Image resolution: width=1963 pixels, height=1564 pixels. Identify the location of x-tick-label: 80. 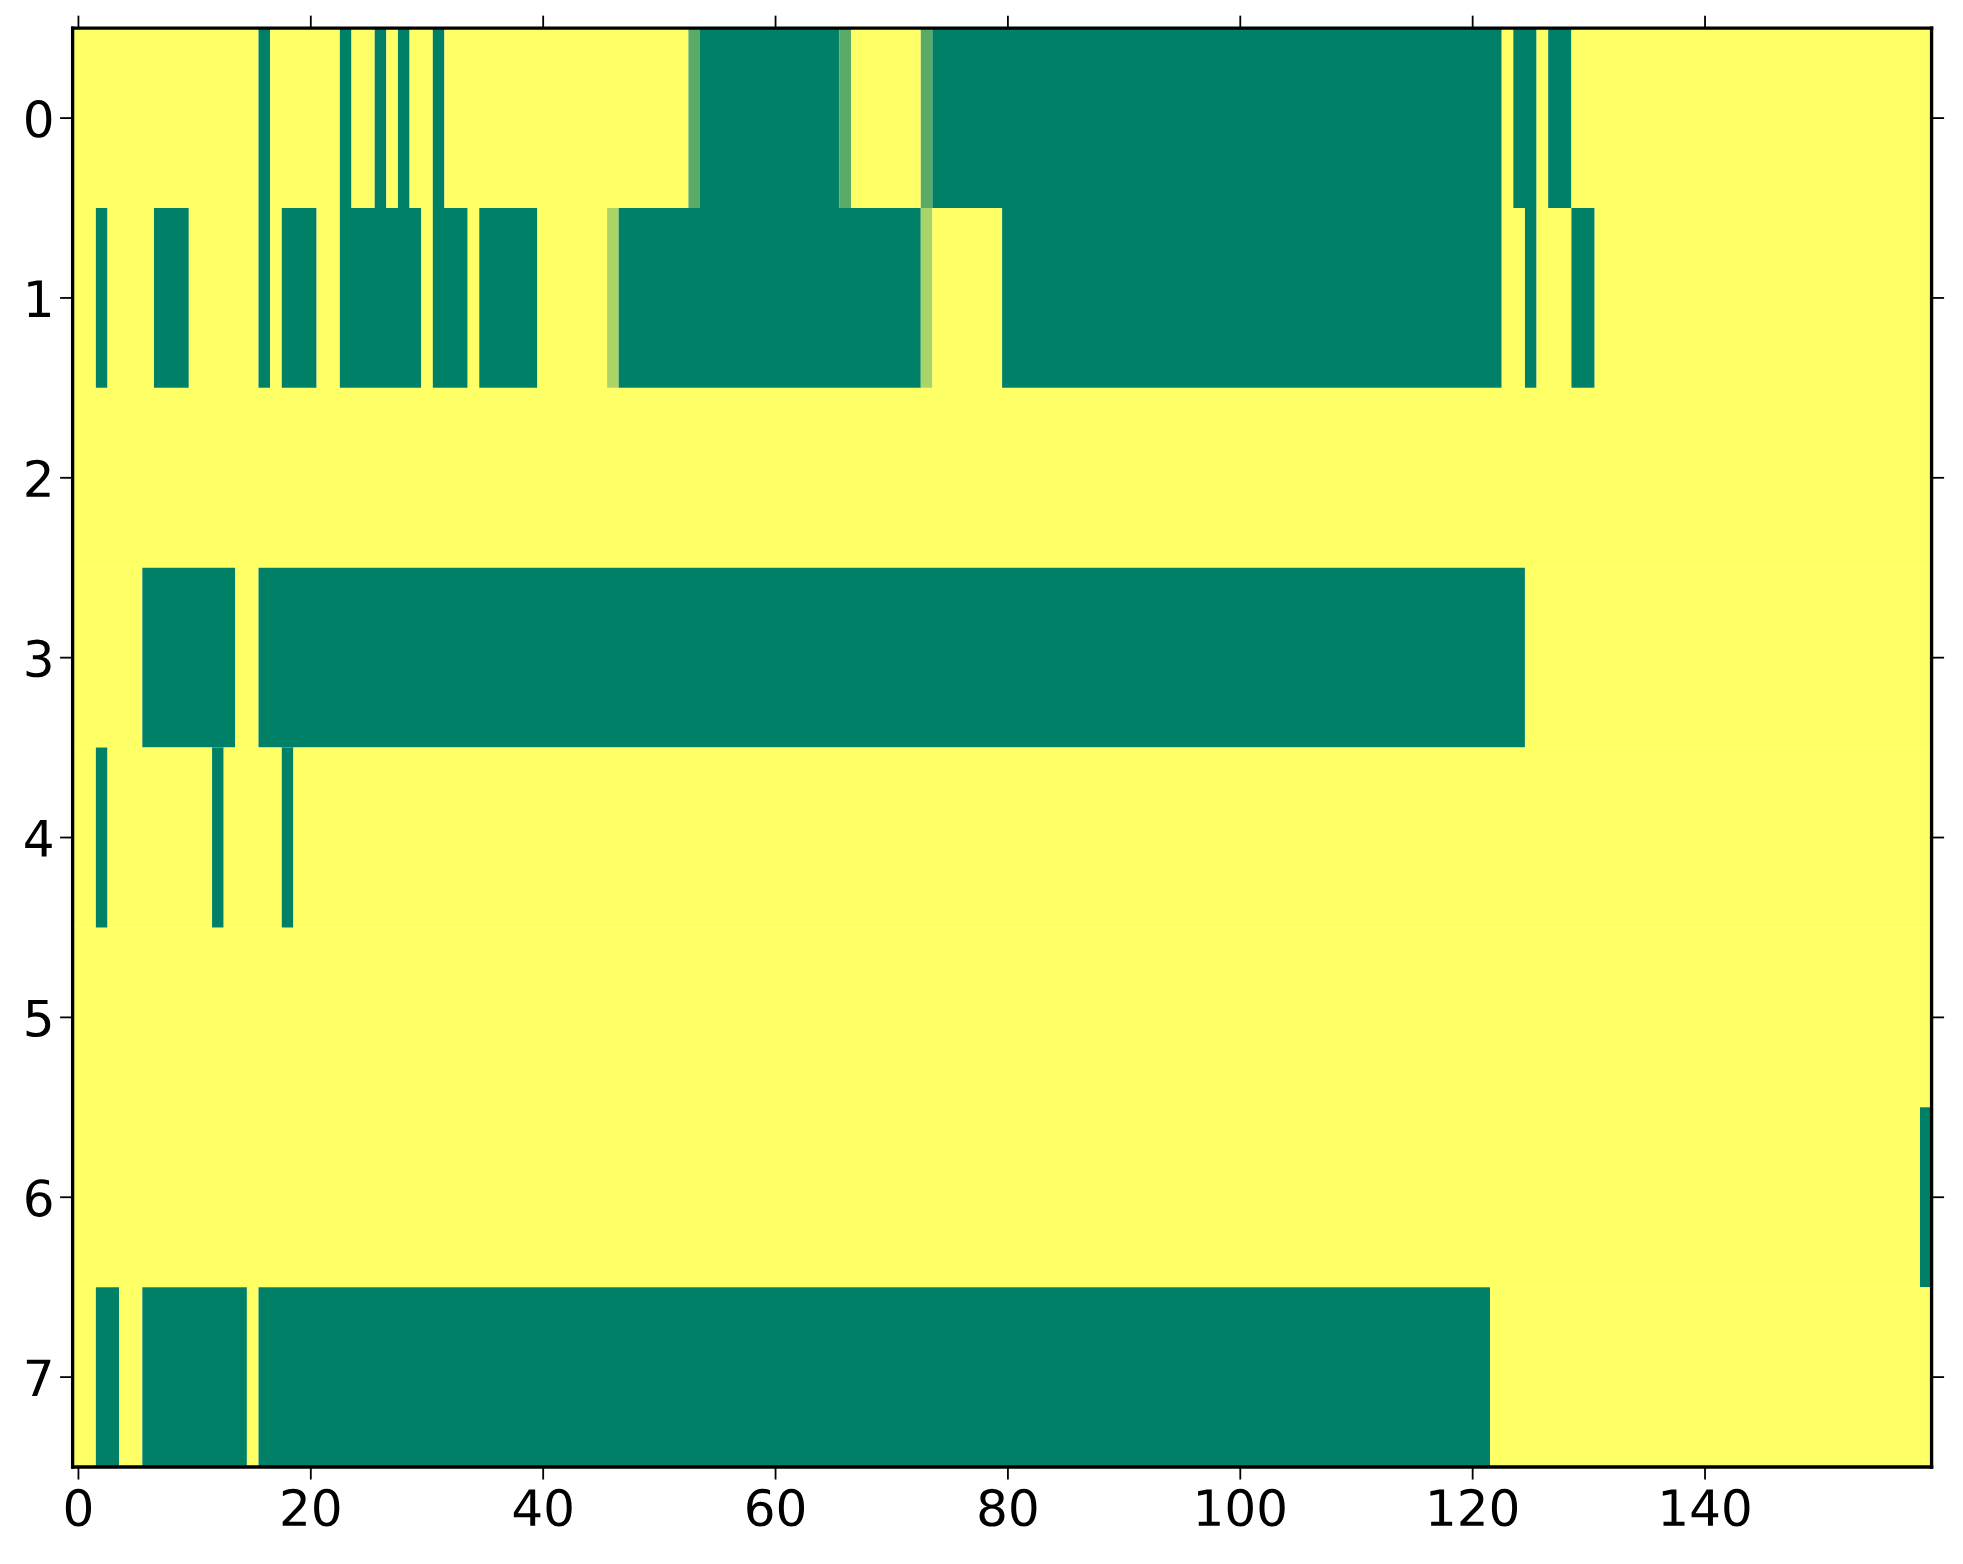
(1008, 1507).